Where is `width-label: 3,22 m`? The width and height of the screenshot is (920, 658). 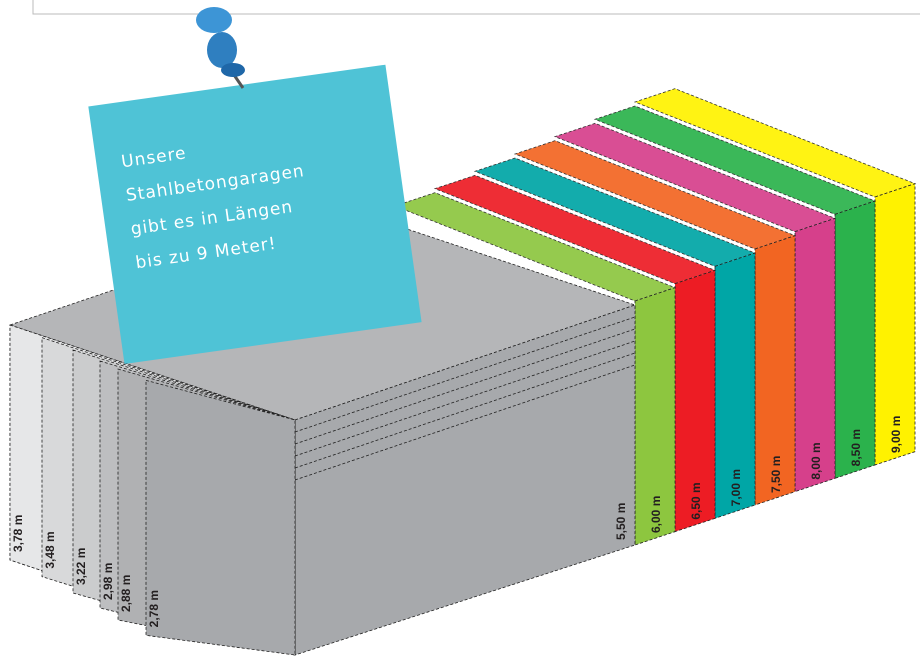 width-label: 3,22 m is located at coordinates (81, 566).